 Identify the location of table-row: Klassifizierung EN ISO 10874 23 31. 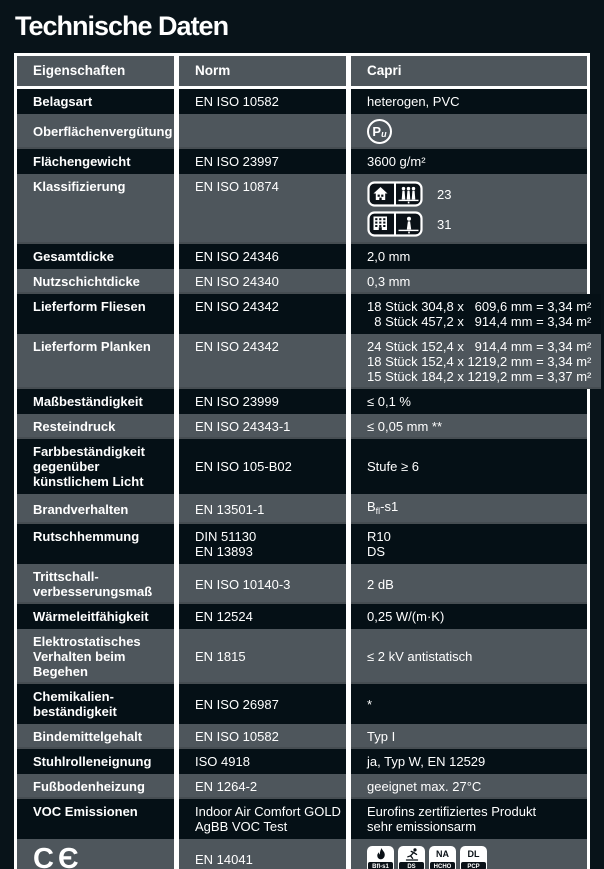
(302, 209).